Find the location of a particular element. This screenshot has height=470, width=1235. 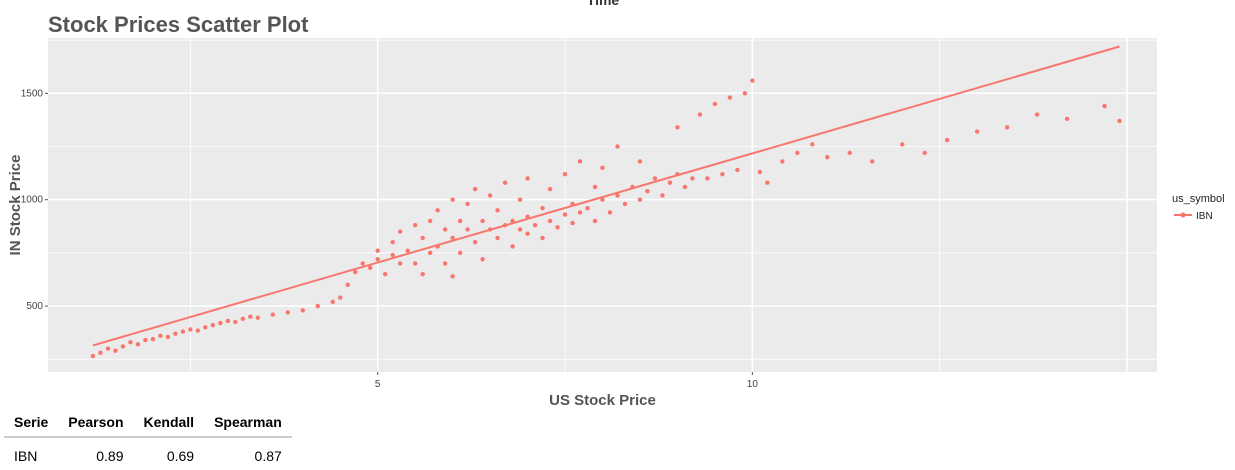

legend-key-dot is located at coordinates (1183, 215).